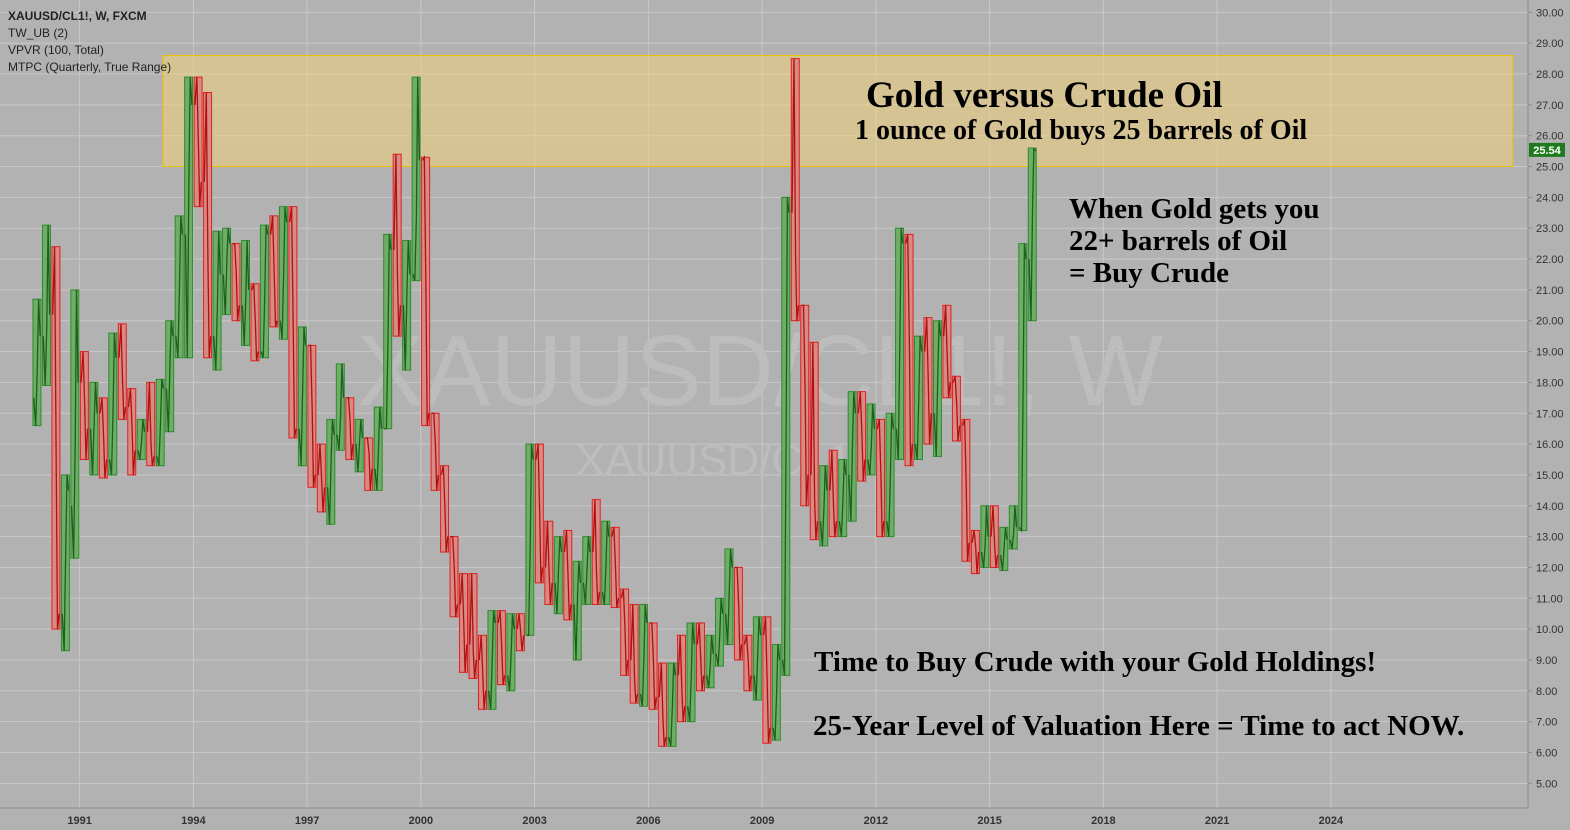 The image size is (1570, 830). What do you see at coordinates (1217, 821) in the screenshot?
I see `x-tick-label: 2021` at bounding box center [1217, 821].